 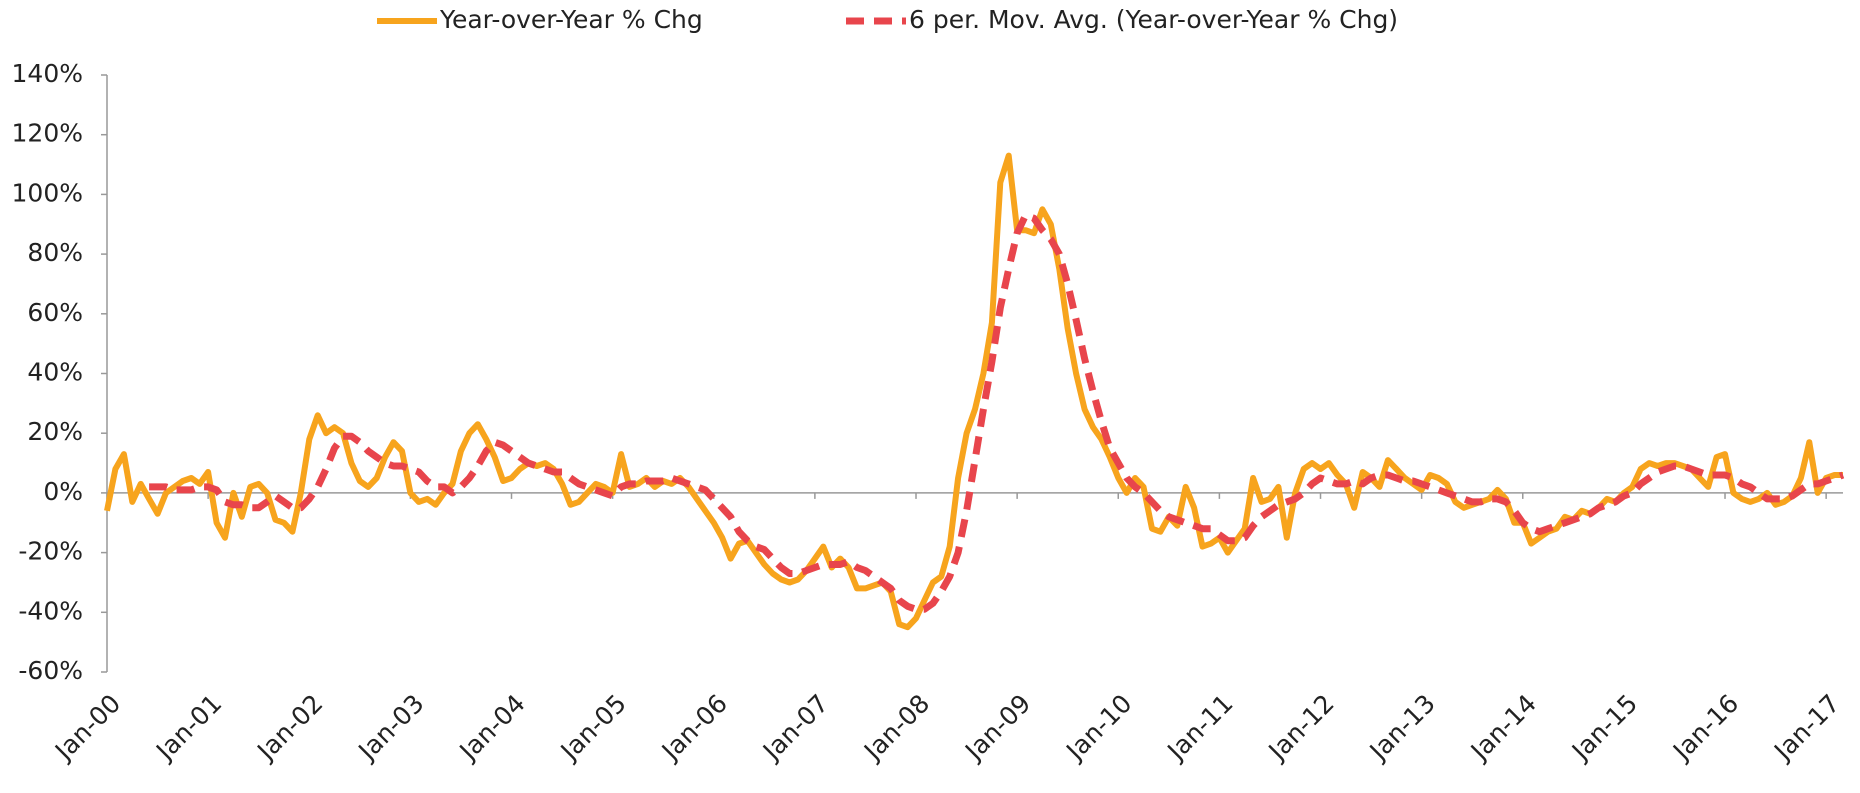 What do you see at coordinates (50, 551) in the screenshot?
I see `y-tick-label: -20%` at bounding box center [50, 551].